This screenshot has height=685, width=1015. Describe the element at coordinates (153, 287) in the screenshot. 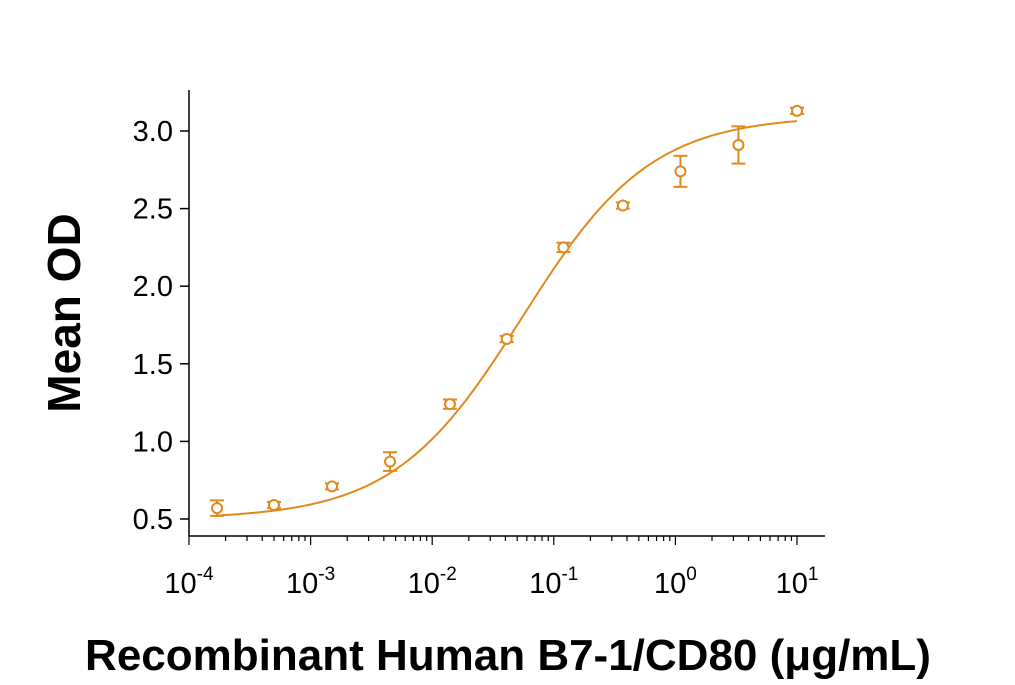

I see `y-tick-label: 2.0` at that location.